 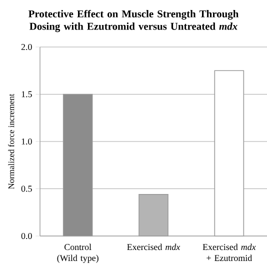 What do you see at coordinates (229, 253) in the screenshot?
I see `x-tick-label: Exercised mdx + Ezutromid` at bounding box center [229, 253].